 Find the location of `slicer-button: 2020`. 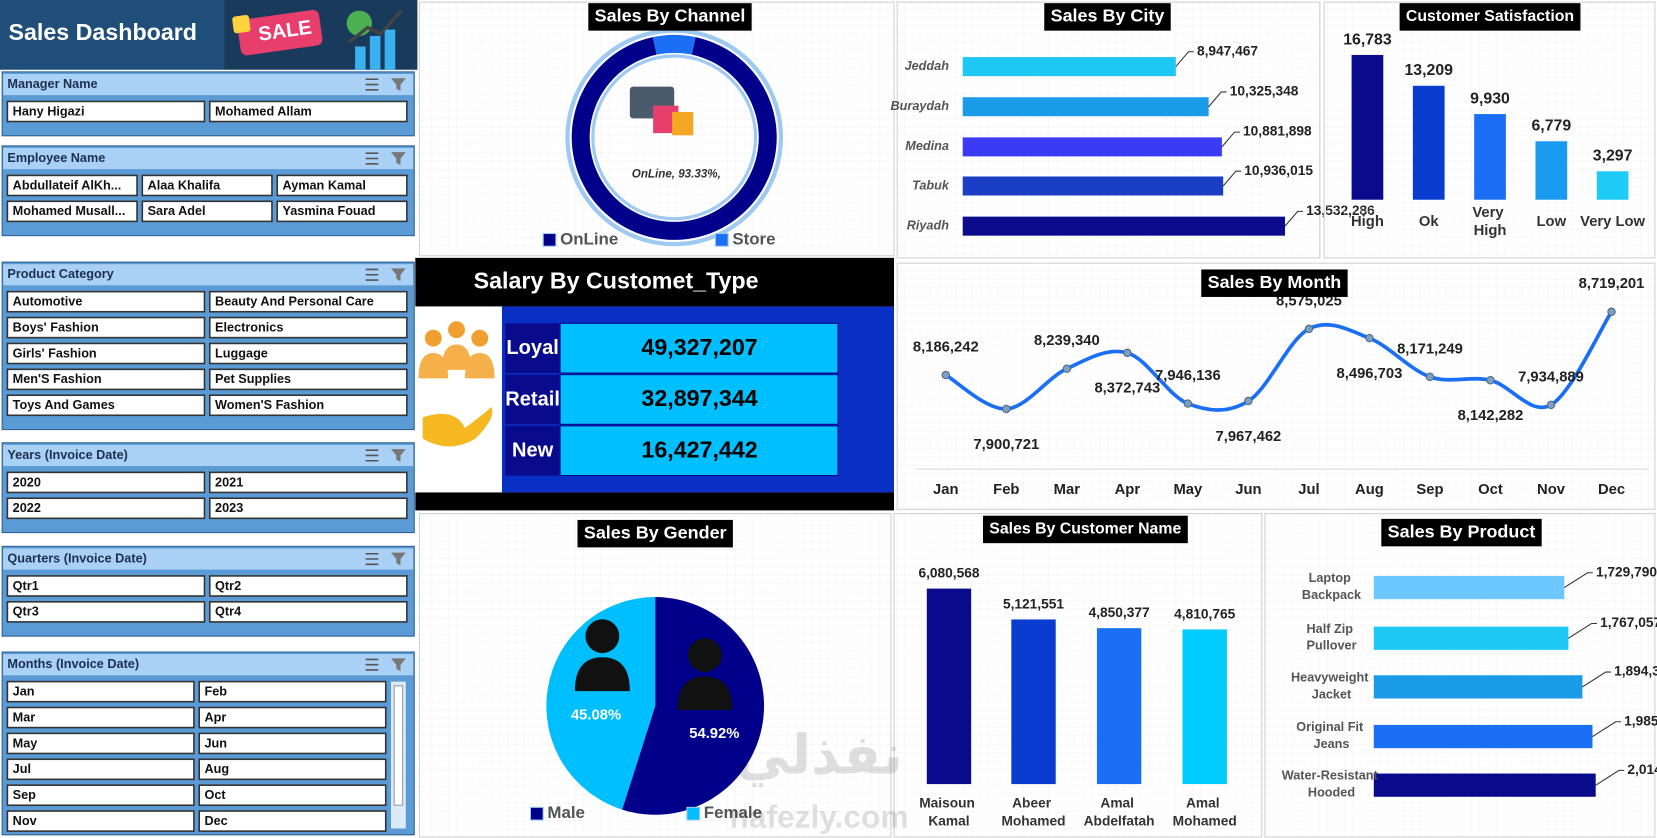

slicer-button: 2020 is located at coordinates (106, 482).